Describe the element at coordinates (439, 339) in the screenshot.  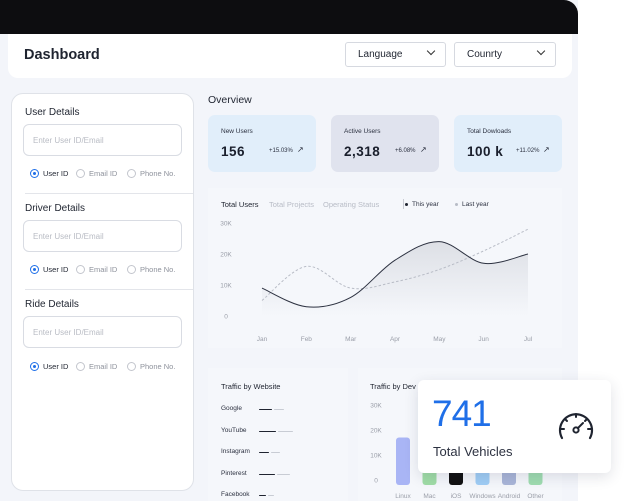
I see `x-tick-label: May` at that location.